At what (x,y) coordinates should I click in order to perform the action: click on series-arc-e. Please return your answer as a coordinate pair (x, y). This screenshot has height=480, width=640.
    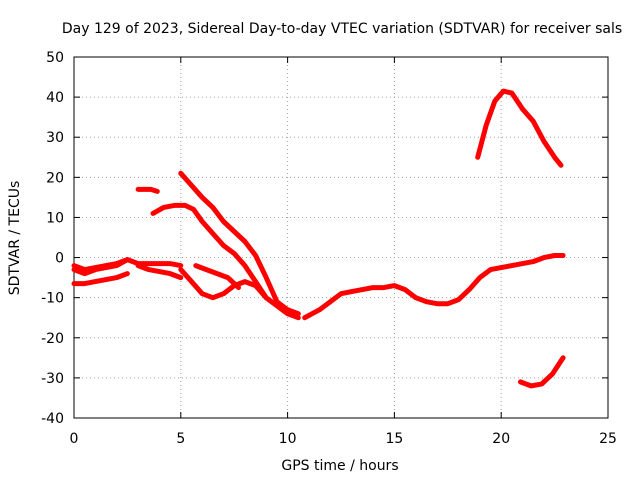
    Looking at the image, I should click on (239, 294).